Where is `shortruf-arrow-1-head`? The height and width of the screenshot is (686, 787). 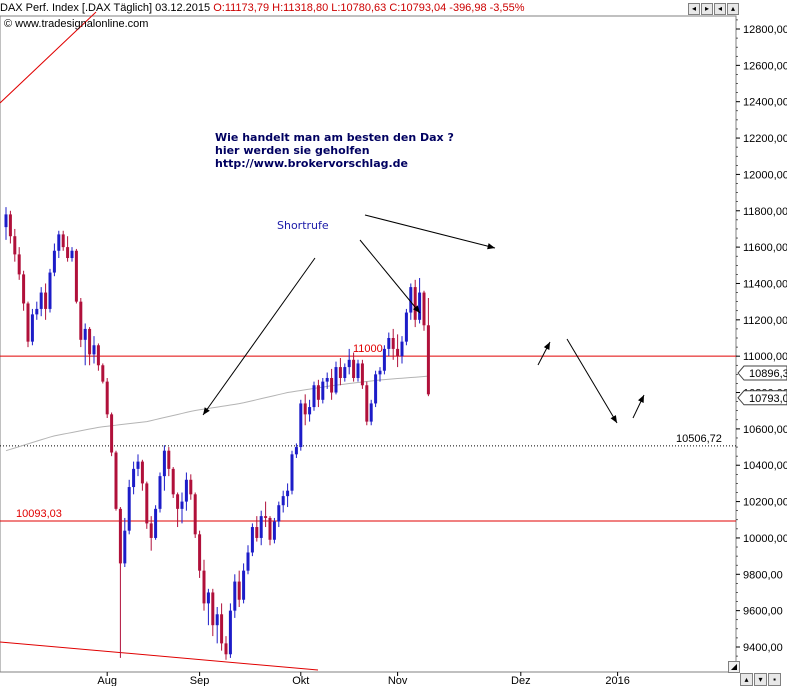 shortruf-arrow-1-head is located at coordinates (206, 411).